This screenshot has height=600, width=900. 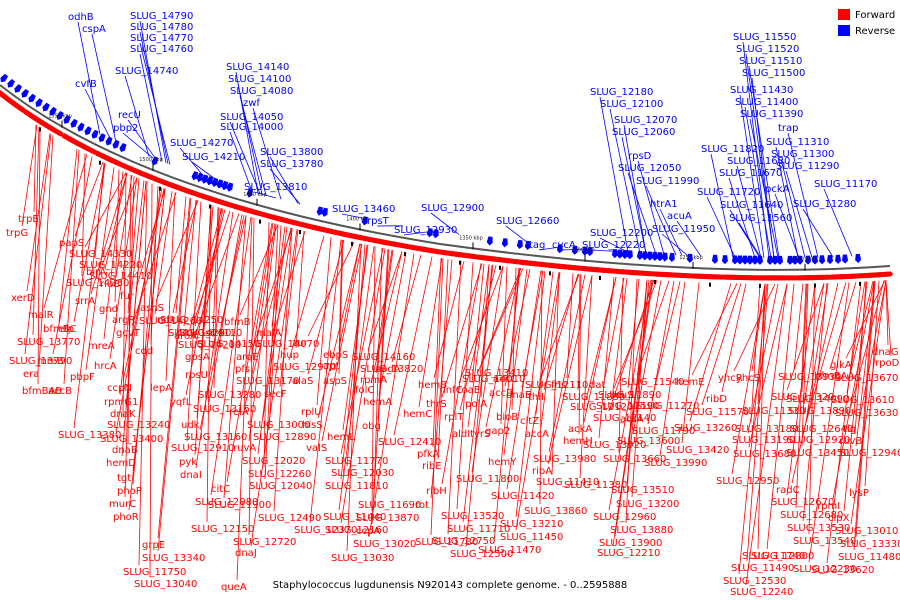 I want to click on forward-gene-label-slug-13380: SLUG_13380, so click(x=89, y=435).